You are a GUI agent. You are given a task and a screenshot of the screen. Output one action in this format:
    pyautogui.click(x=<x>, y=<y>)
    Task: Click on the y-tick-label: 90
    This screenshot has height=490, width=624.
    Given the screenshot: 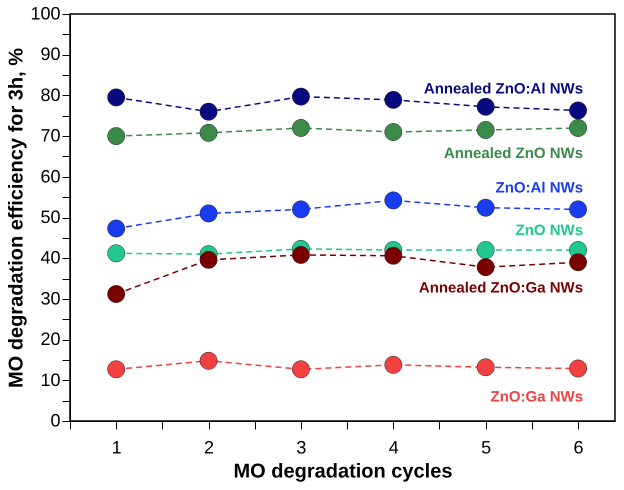 What is the action you would take?
    pyautogui.click(x=50, y=54)
    